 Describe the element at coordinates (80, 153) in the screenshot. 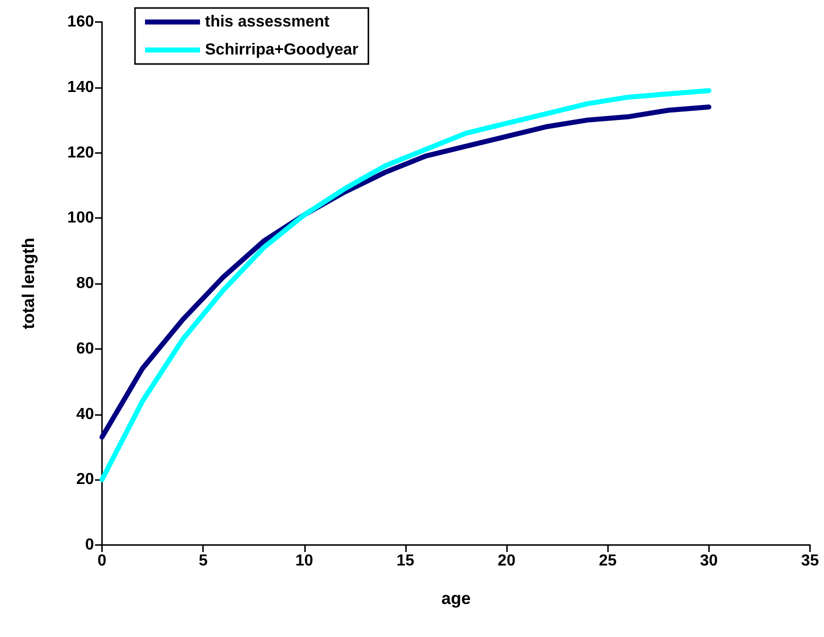

I see `y-tick-label: 120` at that location.